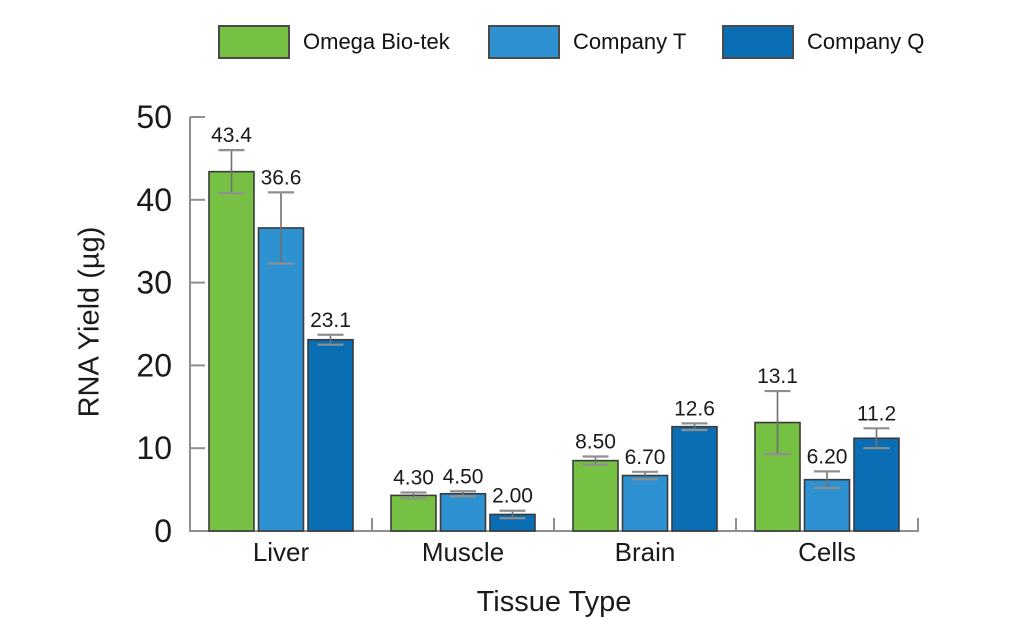 The width and height of the screenshot is (1024, 636). I want to click on svg-text: Cells, so click(827, 552).